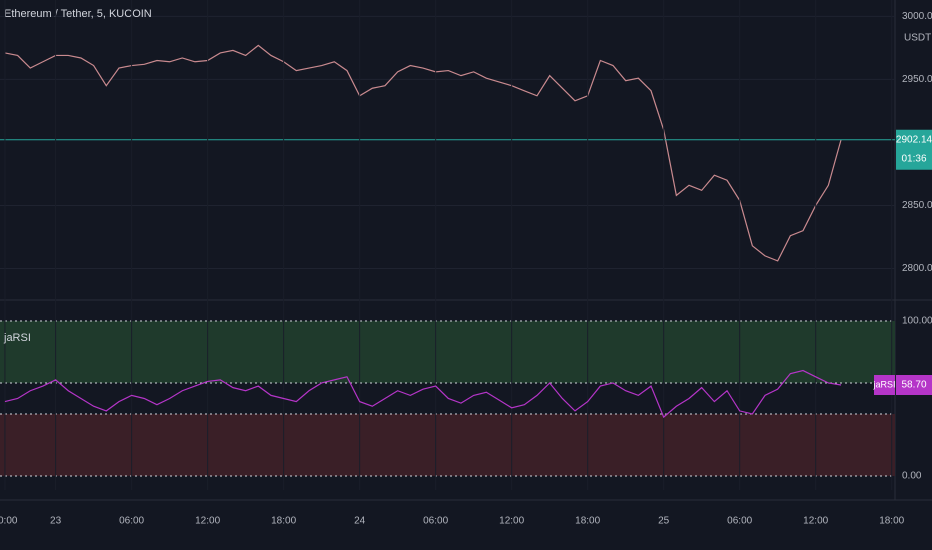  Describe the element at coordinates (17, 338) in the screenshot. I see `pane-title: jaRSI` at that location.